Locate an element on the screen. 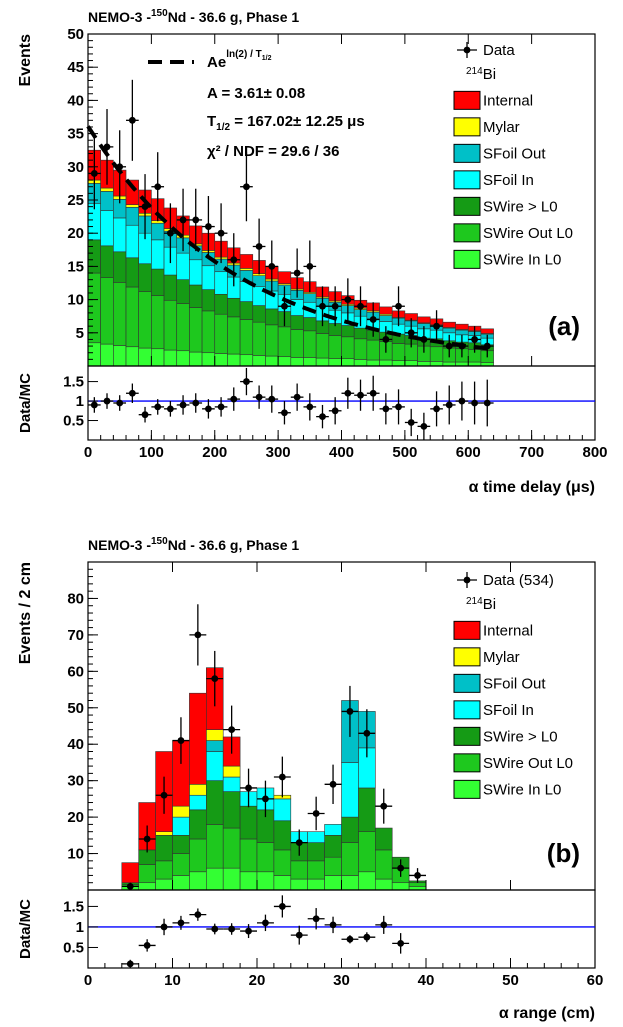 The image size is (623, 1027). legend-entry-label: SWire In L0 is located at coordinates (522, 789).